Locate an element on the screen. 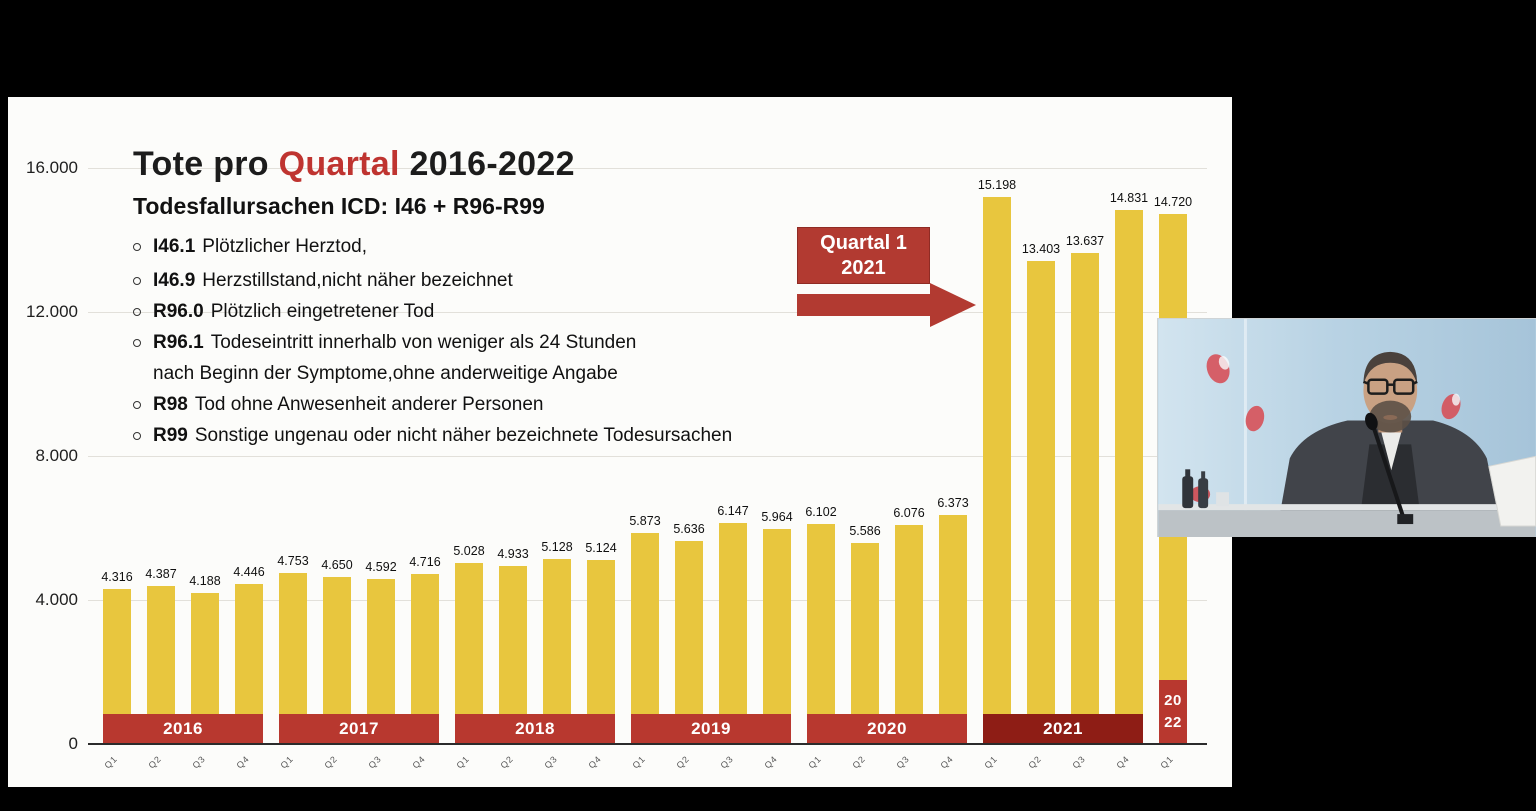 The height and width of the screenshot is (811, 1536). bar-value-label: 4.188 is located at coordinates (205, 581).